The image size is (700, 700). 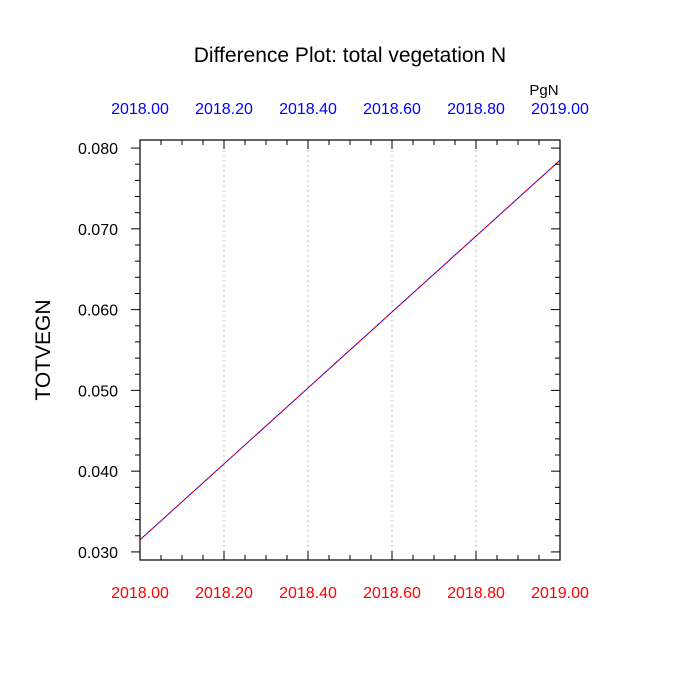 What do you see at coordinates (98, 149) in the screenshot?
I see `y-tick-label: 0.080` at bounding box center [98, 149].